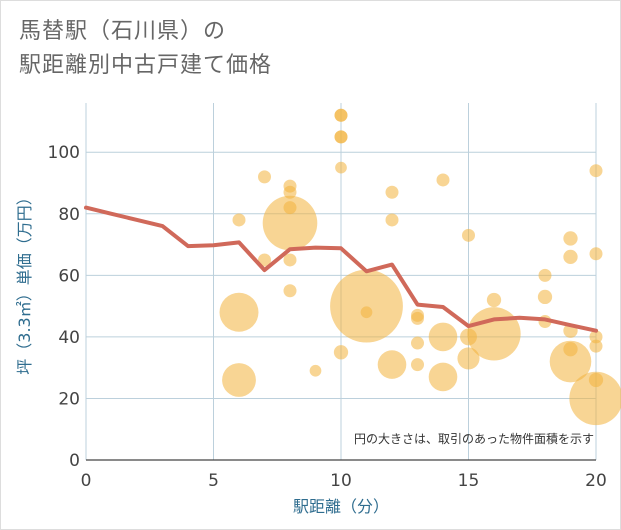 The width and height of the screenshot is (621, 530). Describe the element at coordinates (213, 481) in the screenshot. I see `x-tick-label: 5` at that location.